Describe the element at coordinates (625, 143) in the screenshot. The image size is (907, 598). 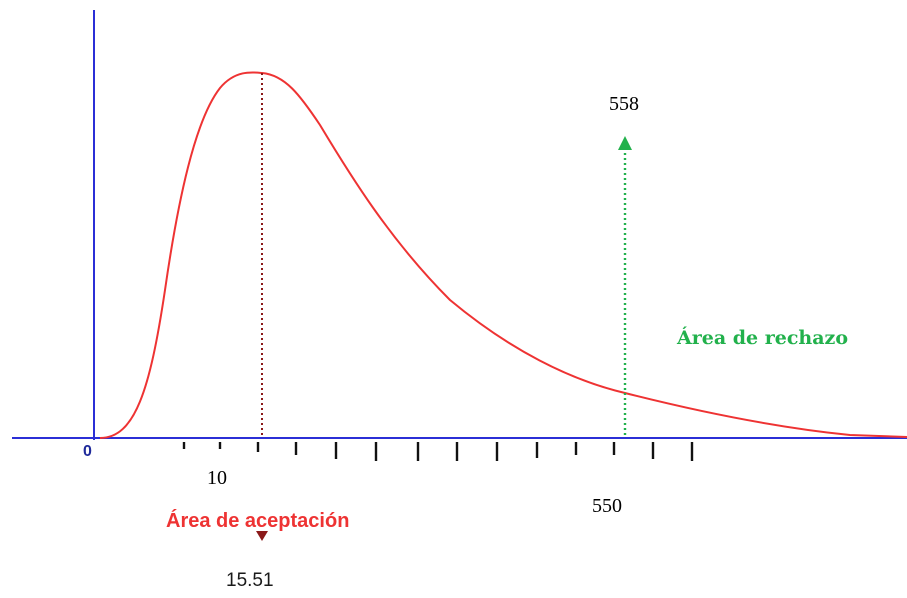
I see `critical-arrow-up-icon` at that location.